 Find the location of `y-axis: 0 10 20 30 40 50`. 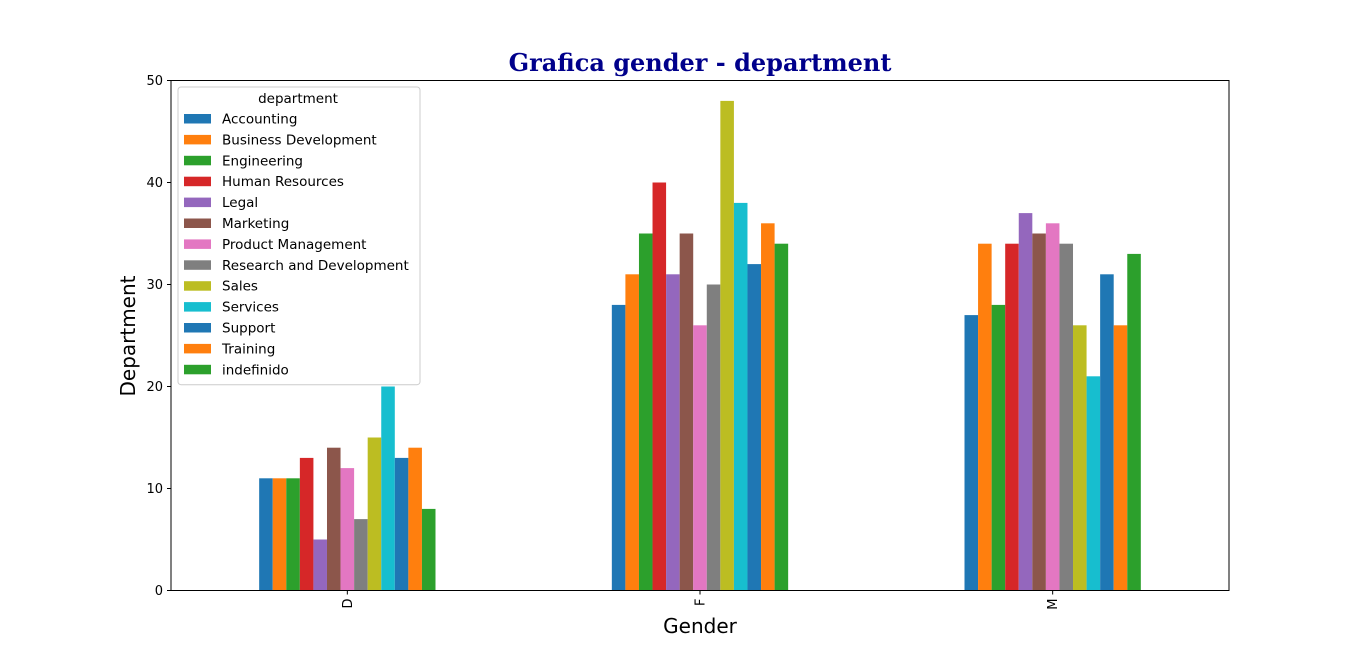

y-axis: 0 10 20 30 40 50 is located at coordinates (158, 336).